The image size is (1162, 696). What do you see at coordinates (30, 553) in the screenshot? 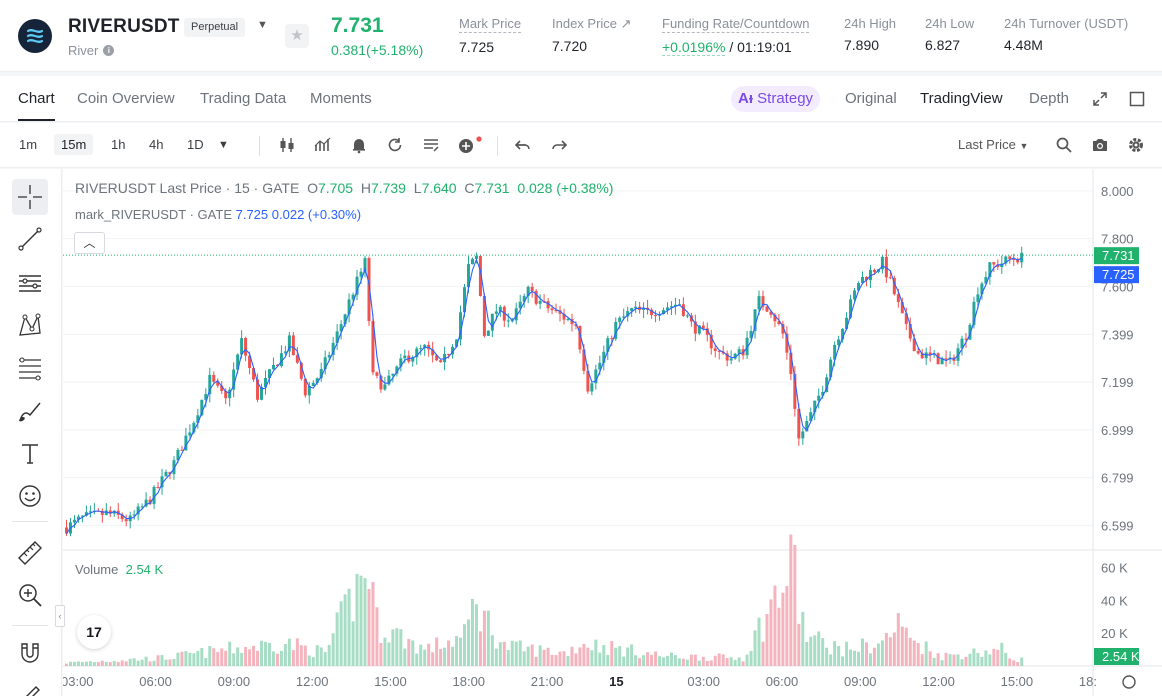
I see `ruler-icon` at bounding box center [30, 553].